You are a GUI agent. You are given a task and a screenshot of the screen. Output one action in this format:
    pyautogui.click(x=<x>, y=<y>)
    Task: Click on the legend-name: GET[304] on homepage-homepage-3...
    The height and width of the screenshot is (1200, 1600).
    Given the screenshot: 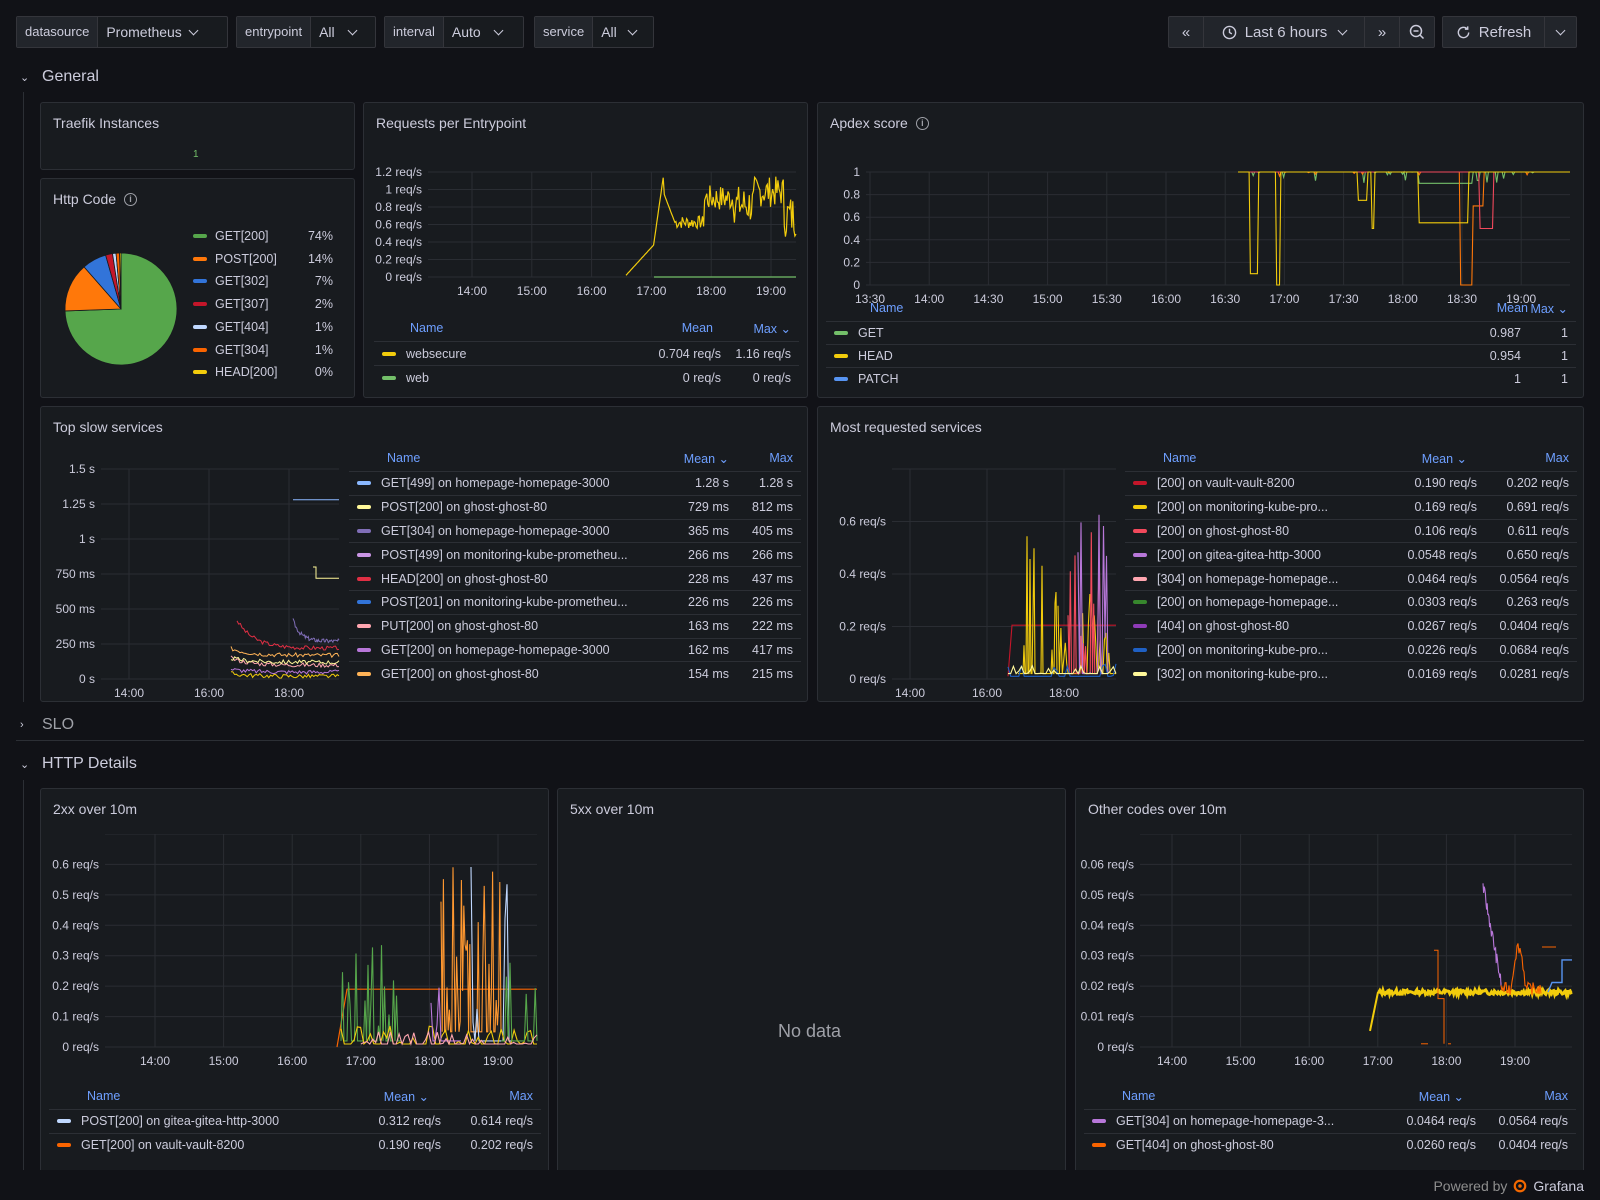 What is the action you would take?
    pyautogui.click(x=1225, y=1121)
    